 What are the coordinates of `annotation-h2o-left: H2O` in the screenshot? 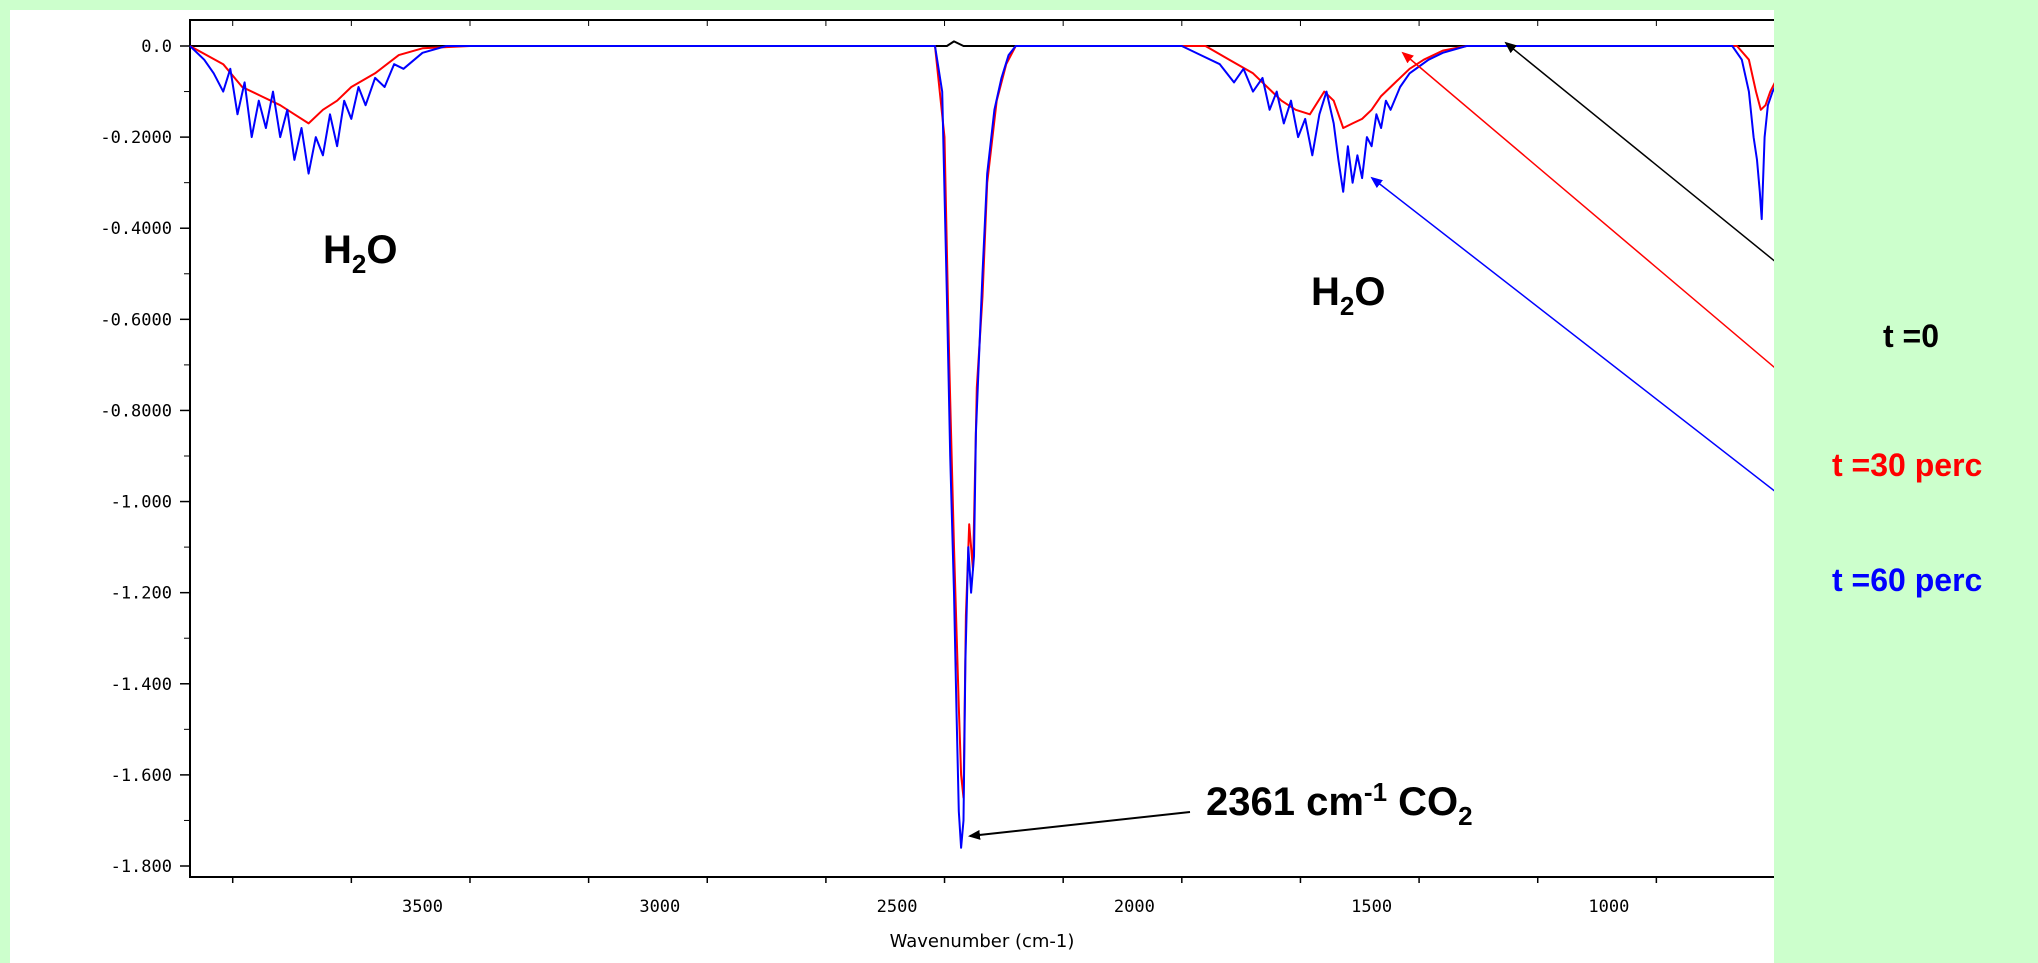 It's located at (360, 253).